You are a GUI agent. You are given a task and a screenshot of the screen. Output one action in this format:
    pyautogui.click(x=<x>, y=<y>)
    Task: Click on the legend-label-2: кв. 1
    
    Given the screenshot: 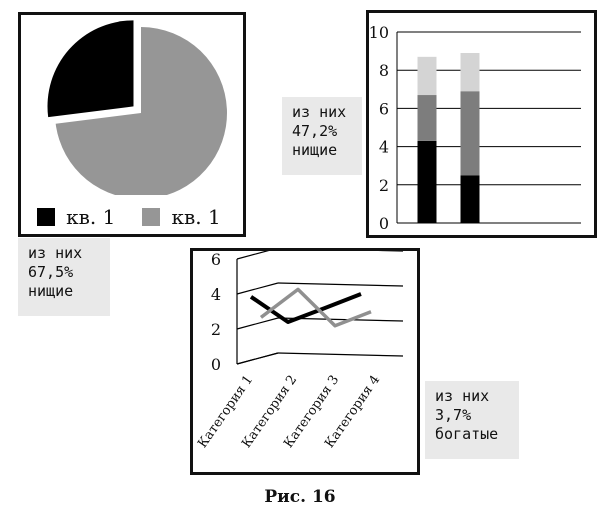 What is the action you would take?
    pyautogui.click(x=196, y=217)
    